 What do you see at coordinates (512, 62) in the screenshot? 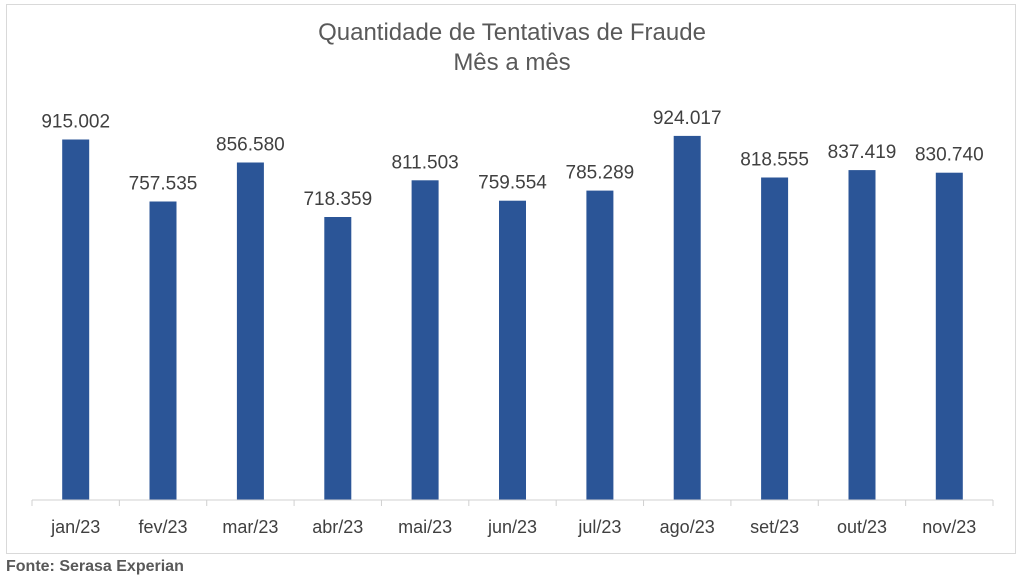
I see `chart-subtitle: Mês a mês` at bounding box center [512, 62].